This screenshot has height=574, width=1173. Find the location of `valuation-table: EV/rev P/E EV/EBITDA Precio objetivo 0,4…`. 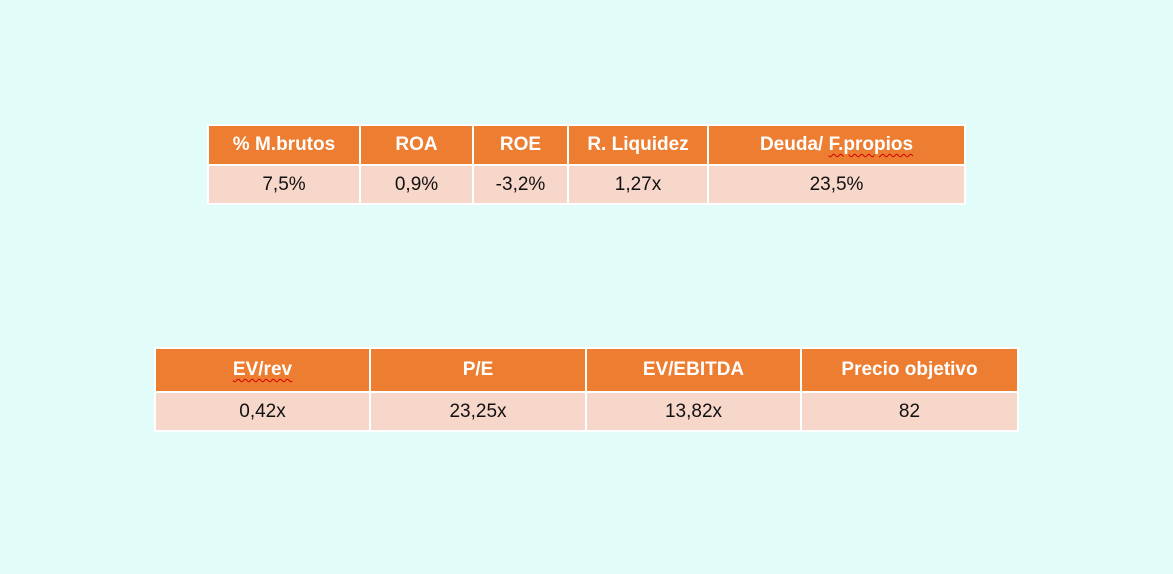

valuation-table: EV/rev P/E EV/EBITDA Precio objetivo 0,4… is located at coordinates (586, 389).